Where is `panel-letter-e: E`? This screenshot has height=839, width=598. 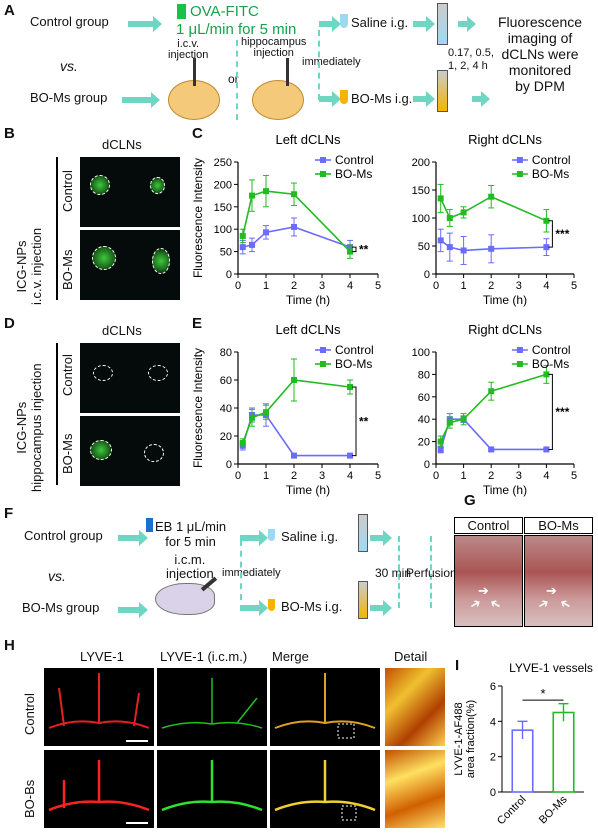
panel-letter-e: E is located at coordinates (197, 323).